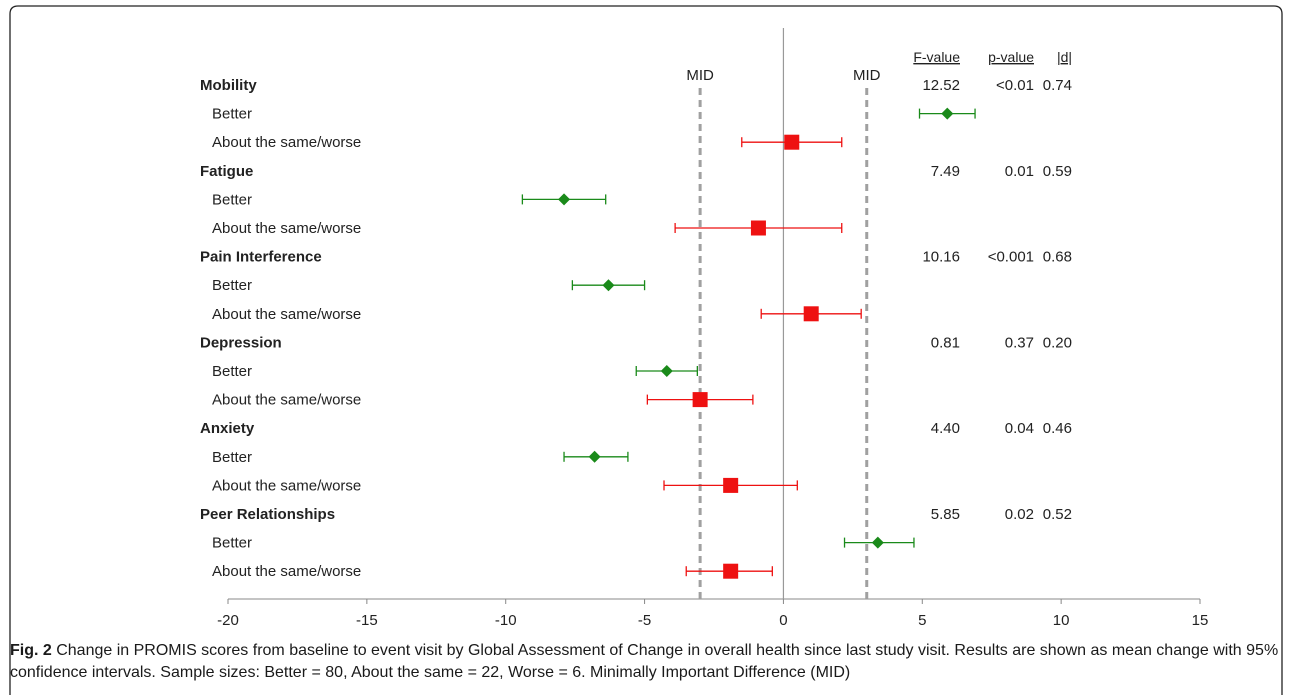  What do you see at coordinates (1019, 171) in the screenshot?
I see `p-value: 0.01` at bounding box center [1019, 171].